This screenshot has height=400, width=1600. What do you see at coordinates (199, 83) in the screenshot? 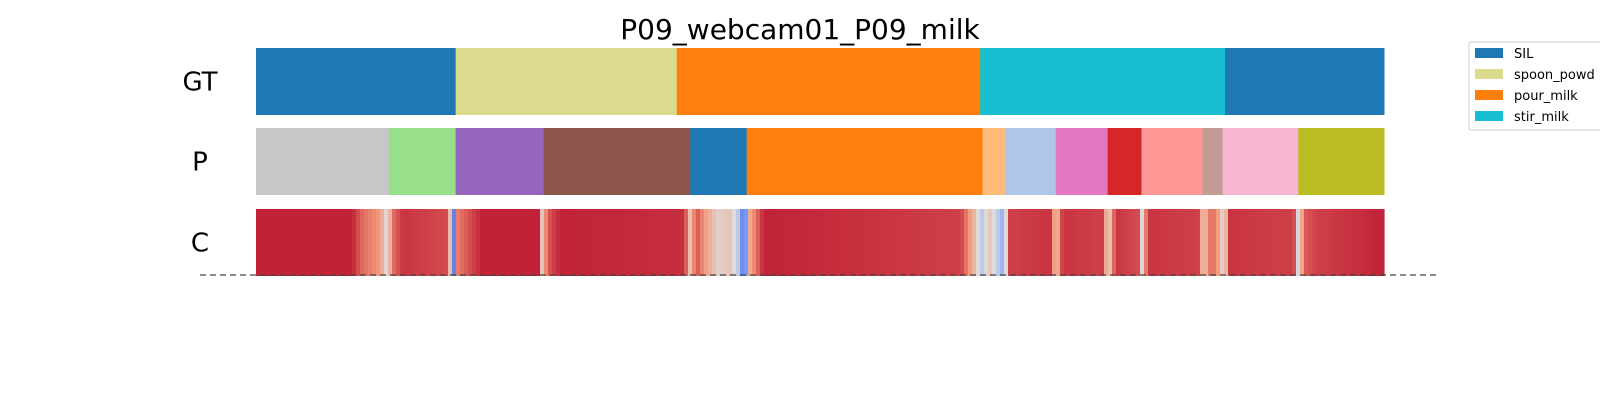
I see `row-label-gt: GT` at bounding box center [199, 83].